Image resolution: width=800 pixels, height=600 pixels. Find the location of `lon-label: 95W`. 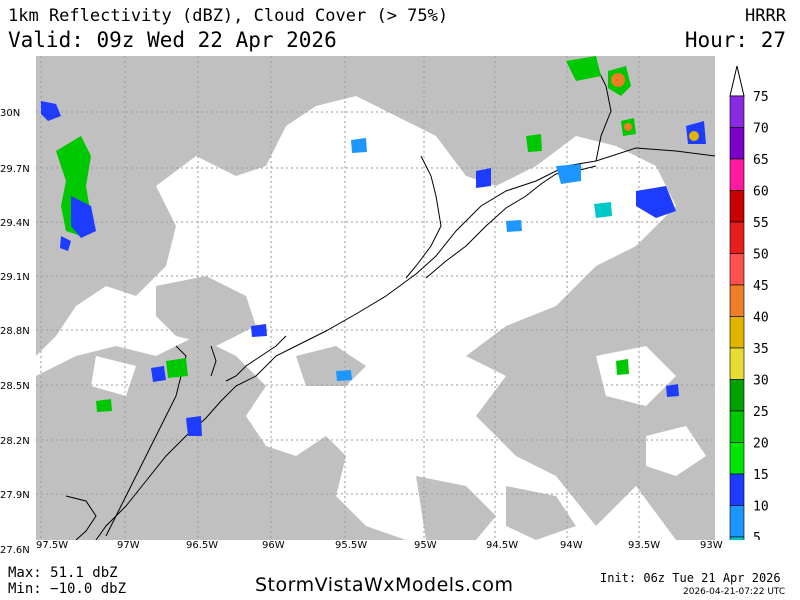

lon-label: 95W is located at coordinates (425, 545).